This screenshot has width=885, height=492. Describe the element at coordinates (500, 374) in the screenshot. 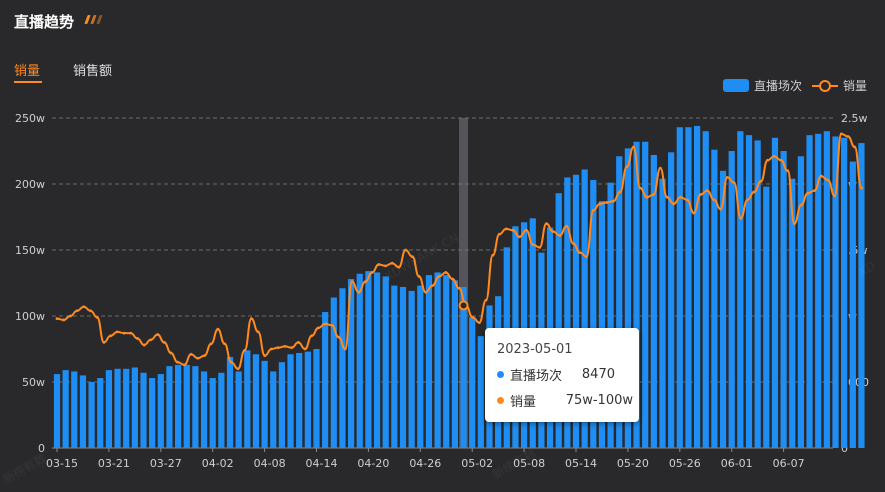

I see `tooltip-dot-icon` at that location.